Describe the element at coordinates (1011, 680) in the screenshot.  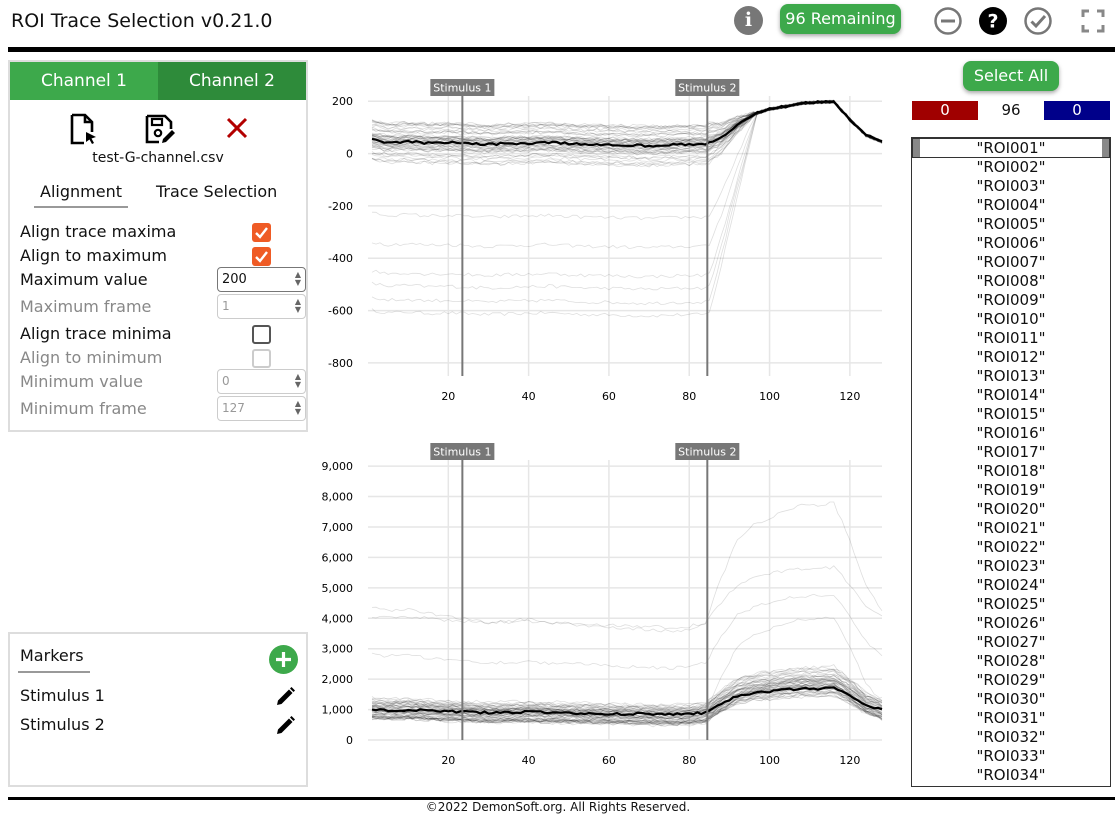
I see `roi-list-item: "ROI029"` at that location.